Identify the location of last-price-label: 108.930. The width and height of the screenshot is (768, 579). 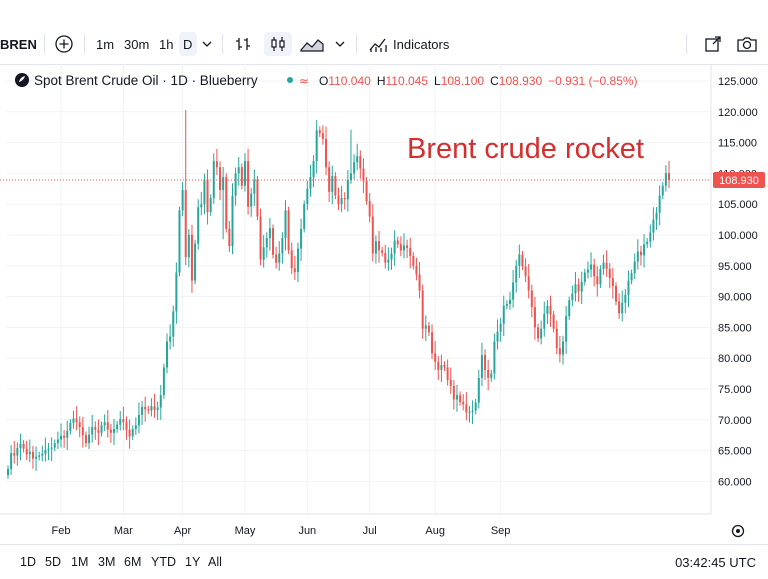
(739, 181).